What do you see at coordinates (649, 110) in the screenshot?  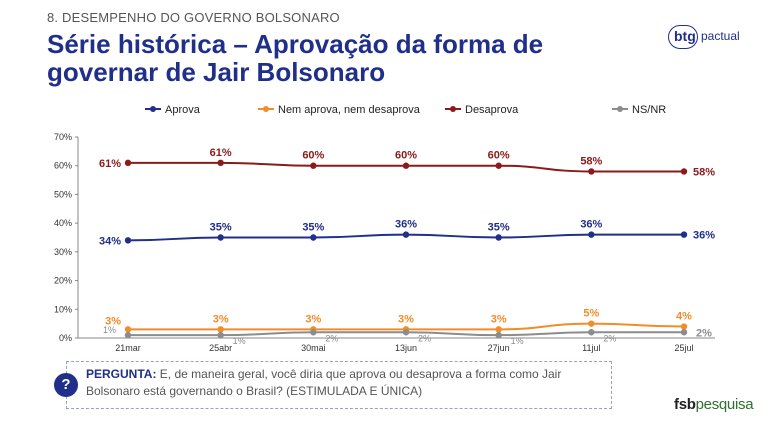 I see `legend-label: NS/NR` at bounding box center [649, 110].